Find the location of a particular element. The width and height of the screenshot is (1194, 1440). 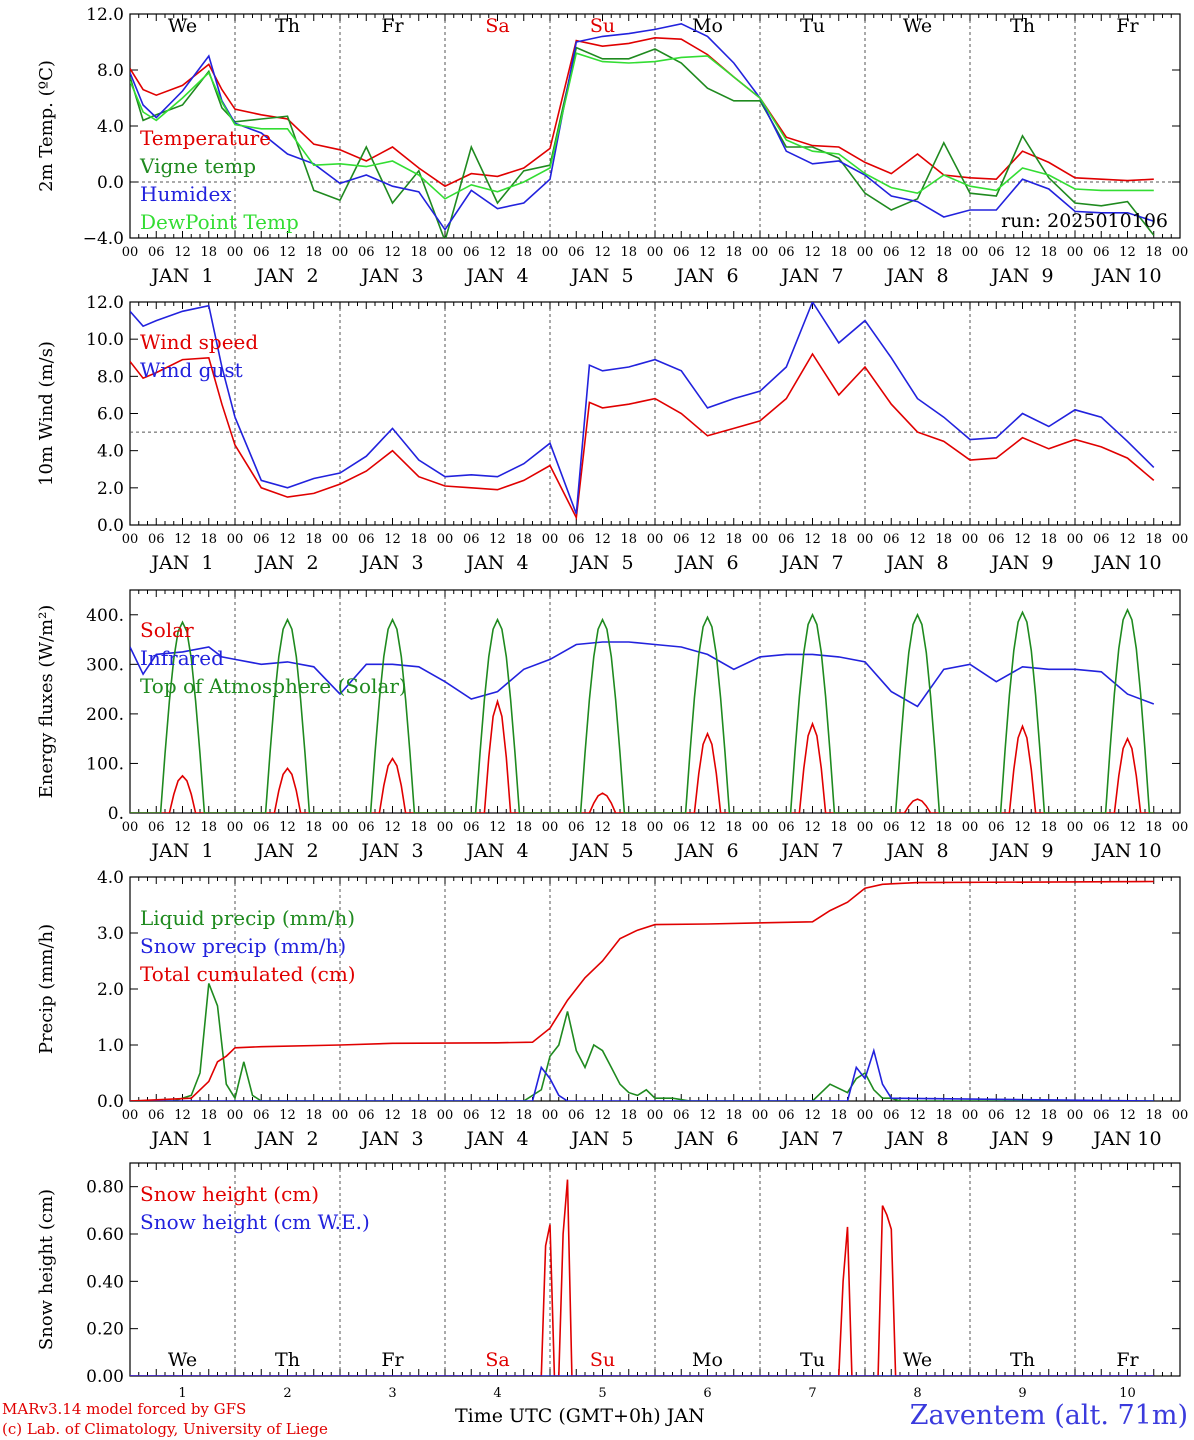

legend-entry: Infrared is located at coordinates (182, 658).